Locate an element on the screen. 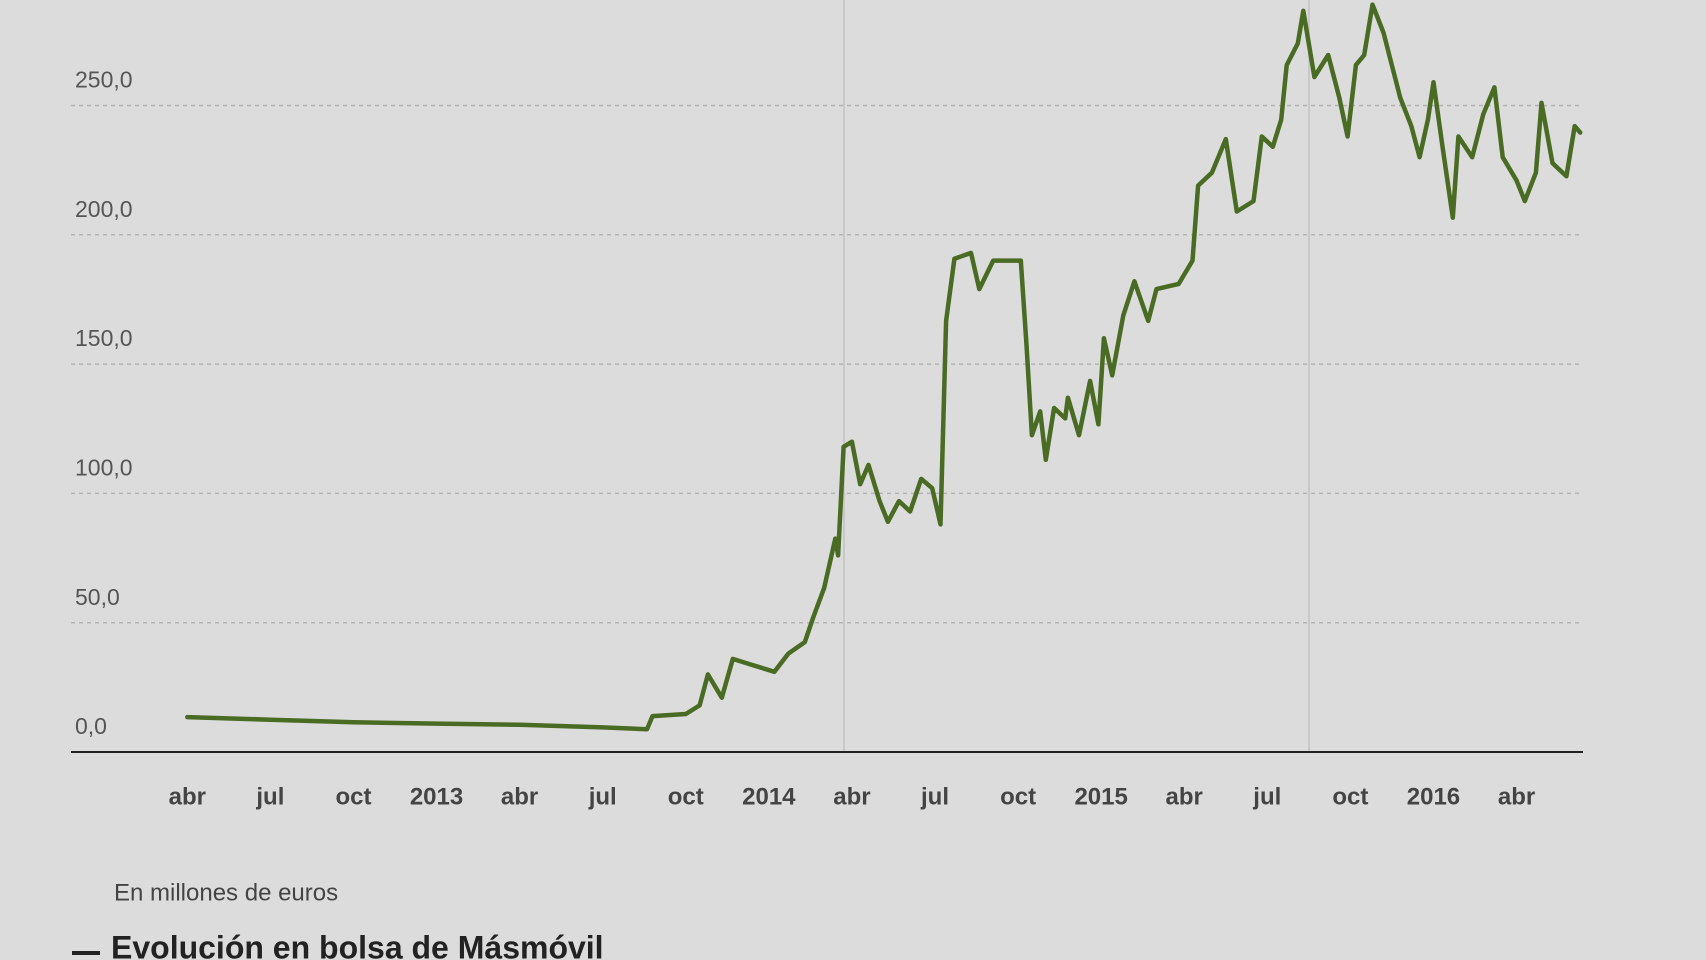  x-tick-label: 2016 is located at coordinates (1433, 796).